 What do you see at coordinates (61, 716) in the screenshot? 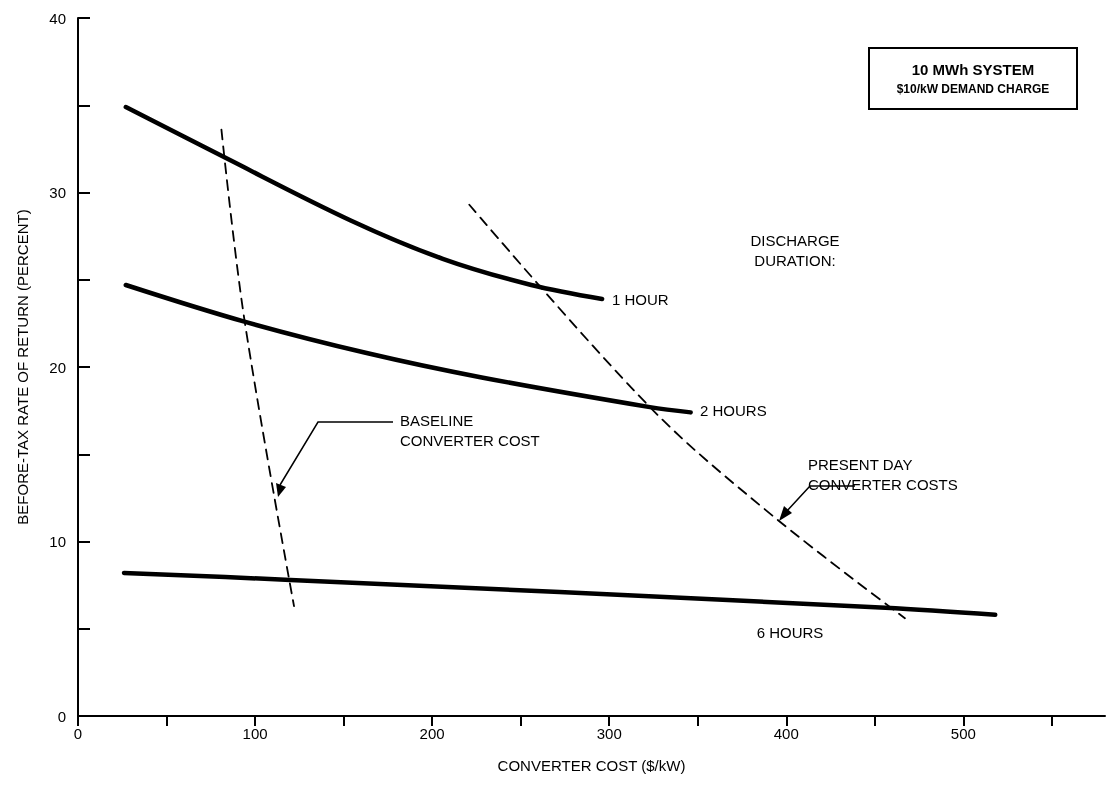
I see `y-tick-label: 0` at bounding box center [61, 716].